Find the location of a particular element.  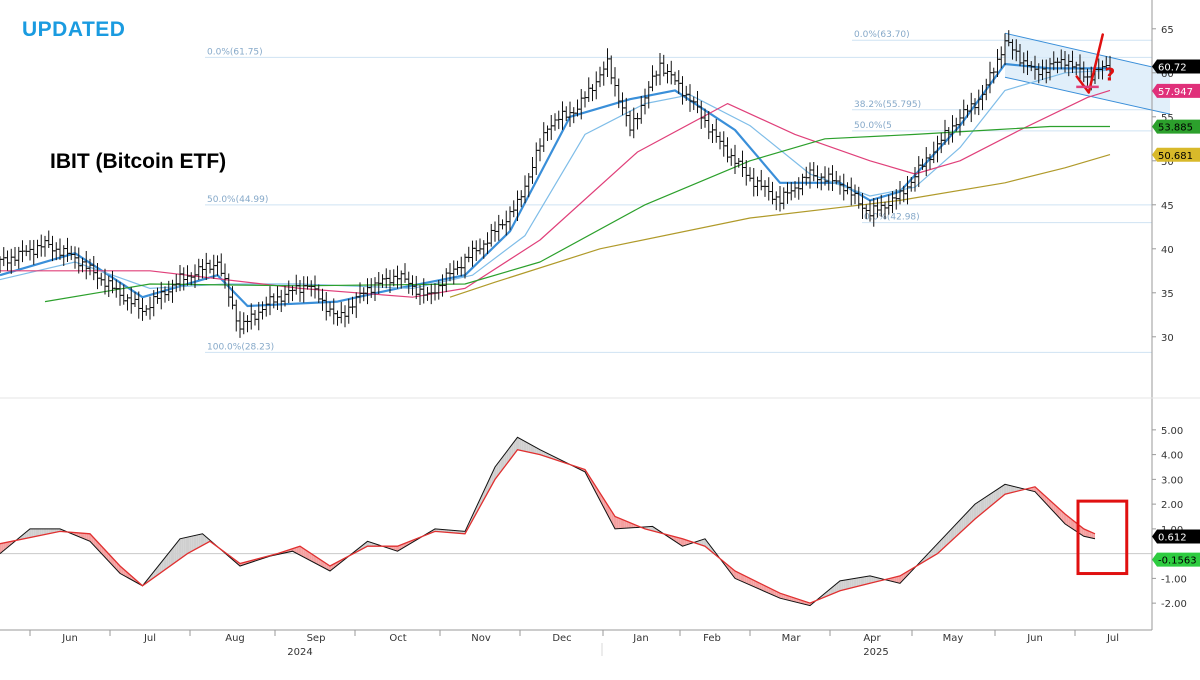

osc-y-tick-label: 4.00 is located at coordinates (1172, 456).